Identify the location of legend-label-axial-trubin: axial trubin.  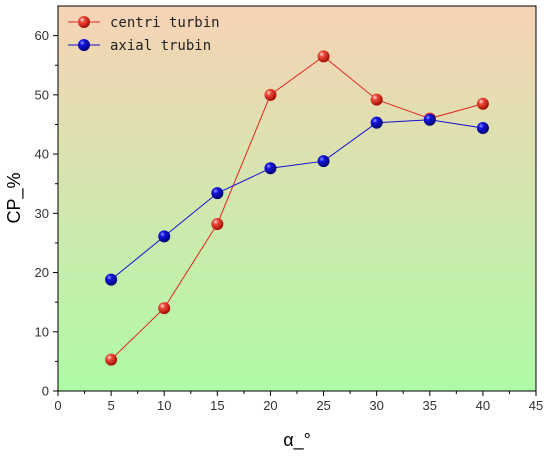
(160, 46).